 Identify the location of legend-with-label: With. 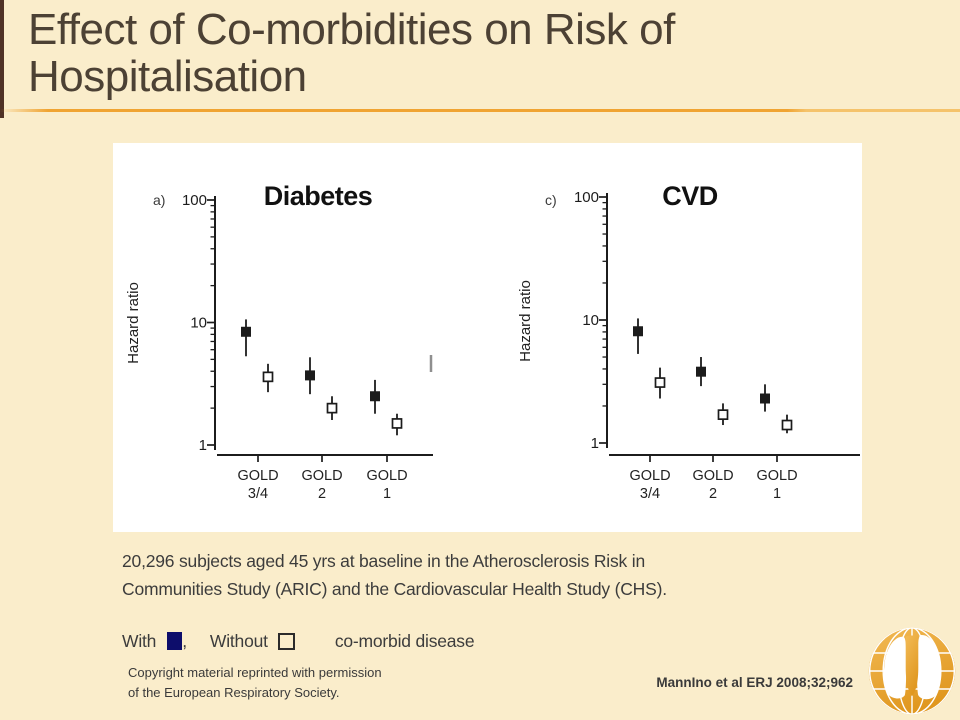
(139, 640).